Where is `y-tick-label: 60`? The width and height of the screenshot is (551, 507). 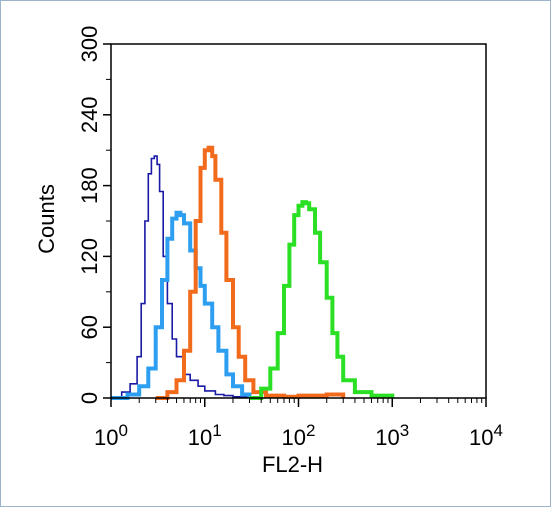
y-tick-label: 60 is located at coordinates (89, 327).